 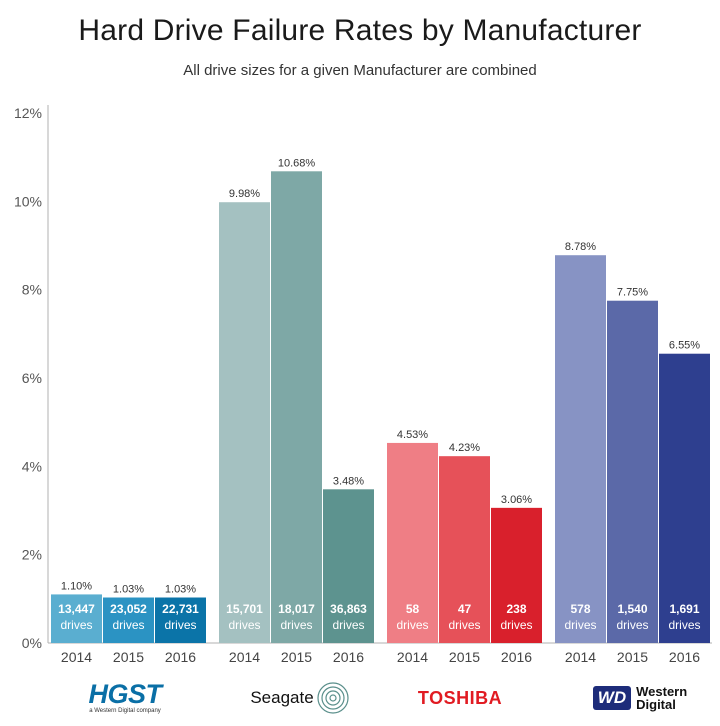 I want to click on chart-title: Hard Drive Failure Rates by Manufacturer, so click(x=360, y=30).